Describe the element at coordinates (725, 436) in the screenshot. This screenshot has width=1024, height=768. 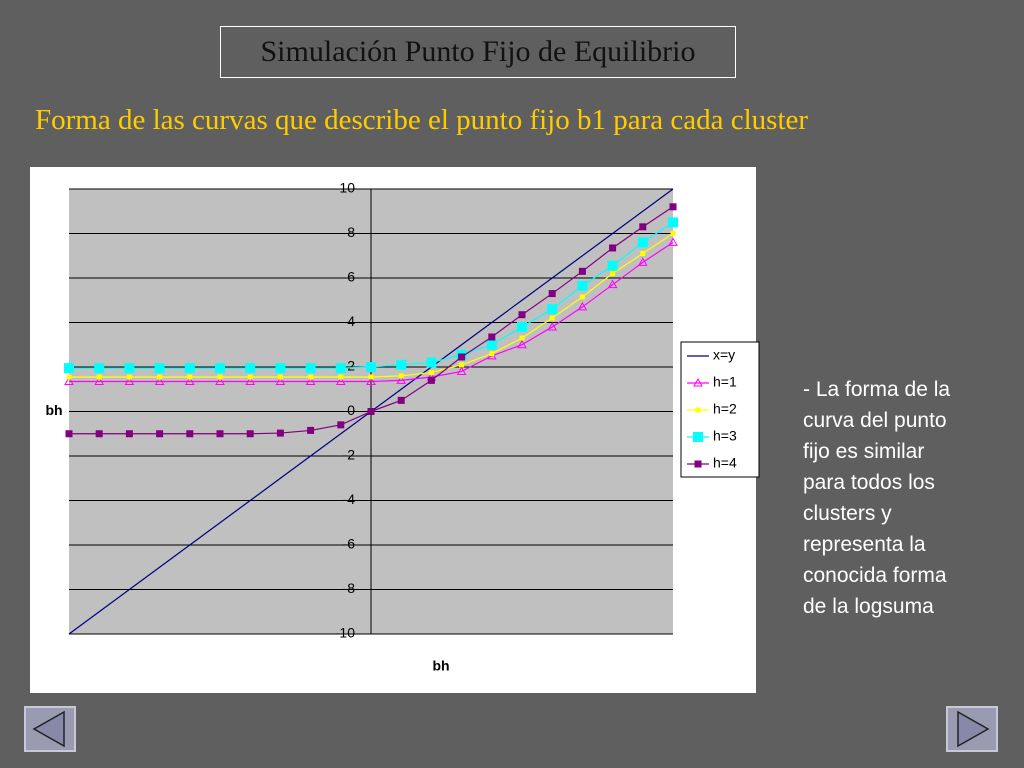
I see `legend-label: h=3` at that location.